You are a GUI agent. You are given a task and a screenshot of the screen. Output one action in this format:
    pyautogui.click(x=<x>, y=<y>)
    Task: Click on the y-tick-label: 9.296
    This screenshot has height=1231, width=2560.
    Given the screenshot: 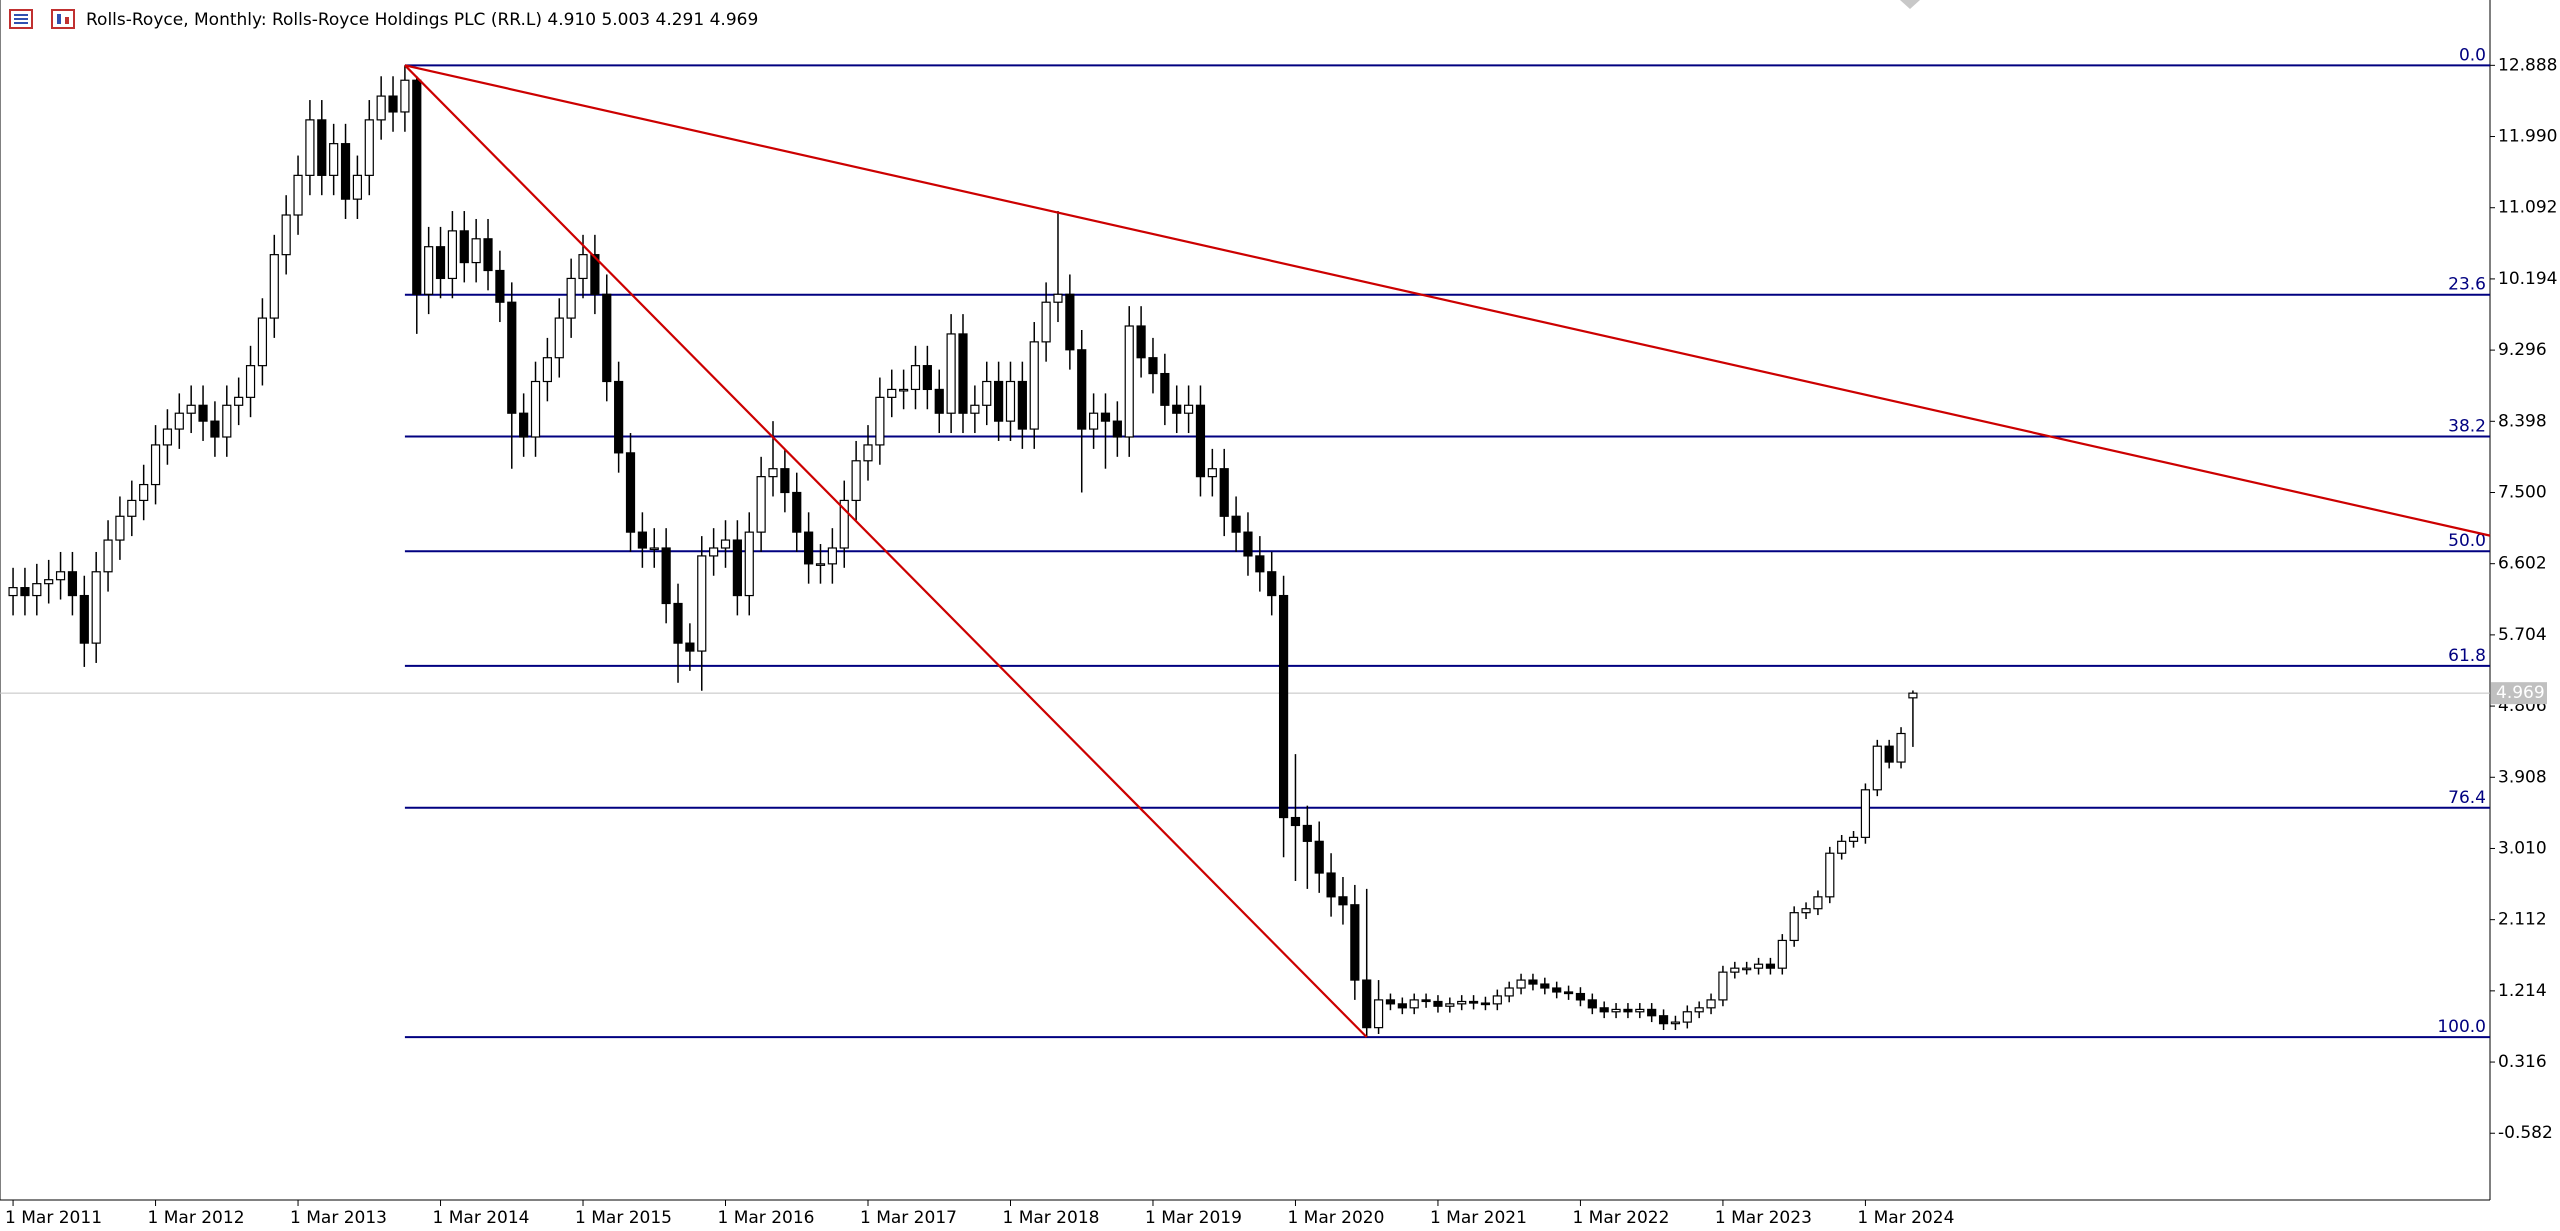 What is the action you would take?
    pyautogui.click(x=2522, y=350)
    